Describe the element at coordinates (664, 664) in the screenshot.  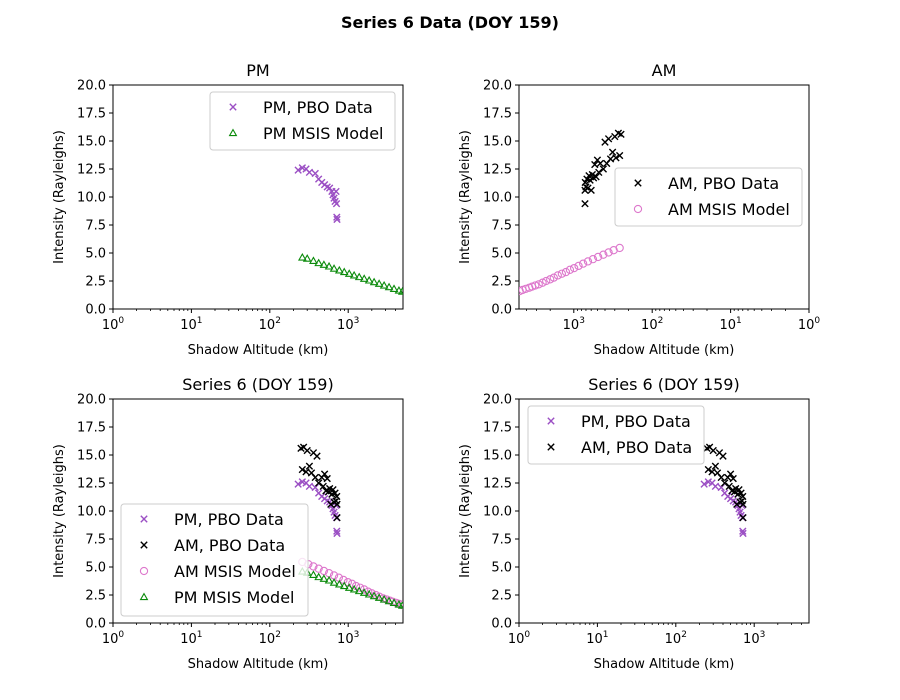
I see `x-axis-label: Shadow Altitude (km)` at that location.